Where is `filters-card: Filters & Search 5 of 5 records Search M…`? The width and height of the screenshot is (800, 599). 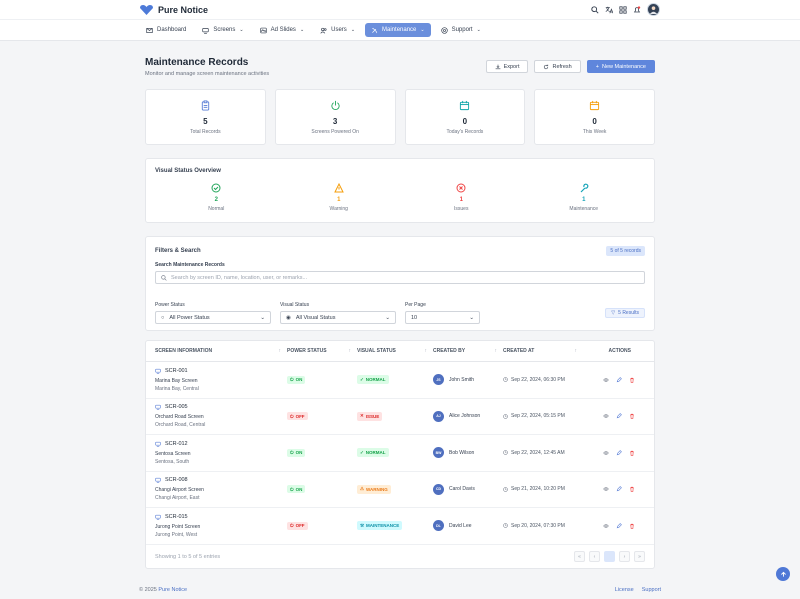 filters-card: Filters & Search 5 of 5 records Search M… is located at coordinates (400, 283).